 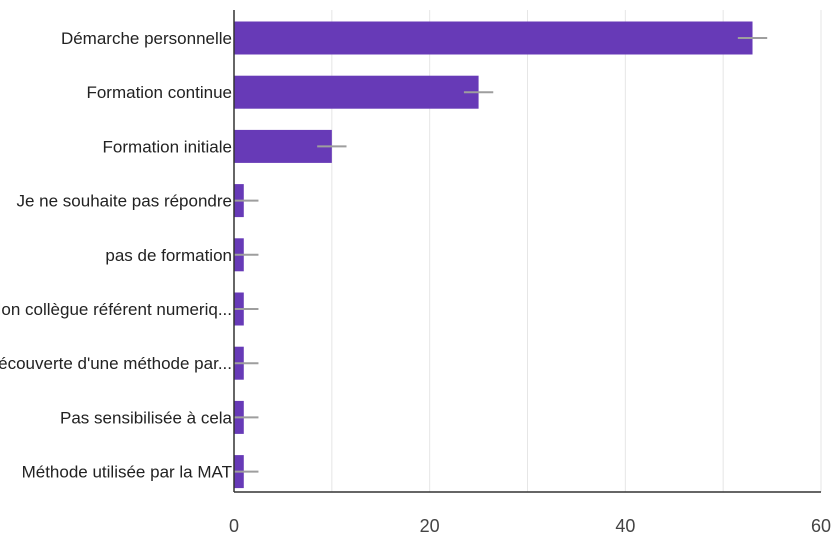 I want to click on x-tick-label: 20, so click(x=430, y=526).